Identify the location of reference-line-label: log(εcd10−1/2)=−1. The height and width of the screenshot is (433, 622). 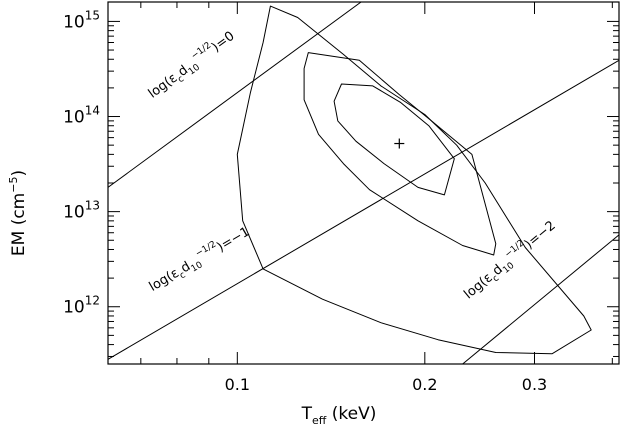
(199, 260).